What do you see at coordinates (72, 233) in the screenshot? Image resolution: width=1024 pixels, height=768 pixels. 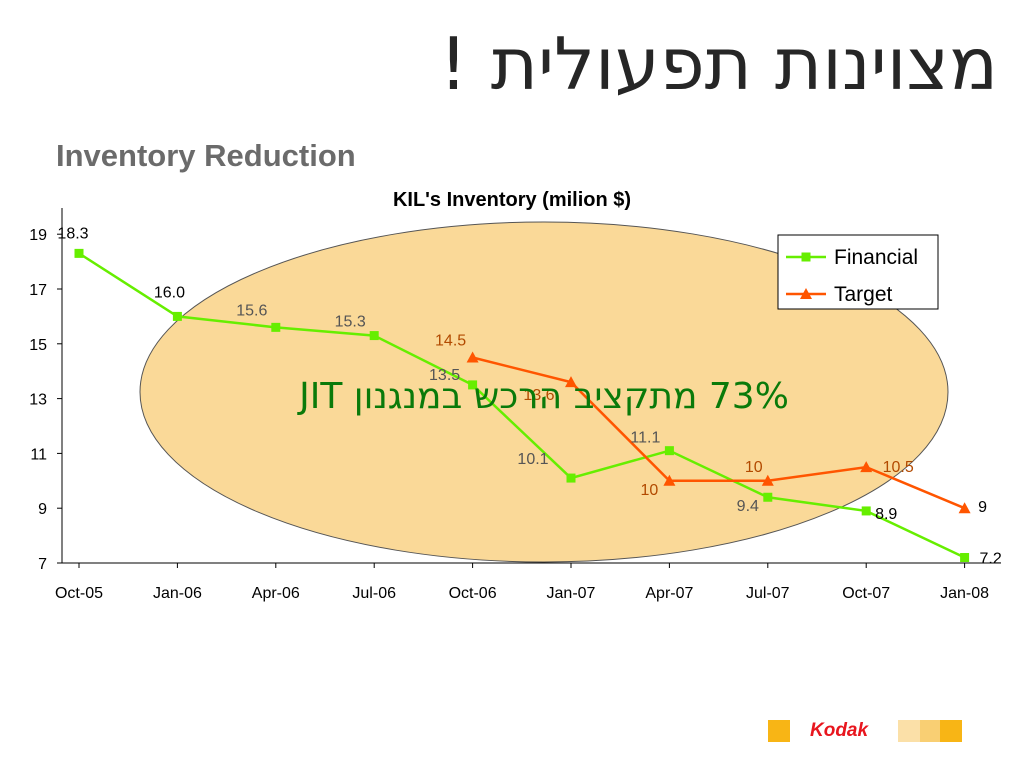 I see `data-label: 18.3` at bounding box center [72, 233].